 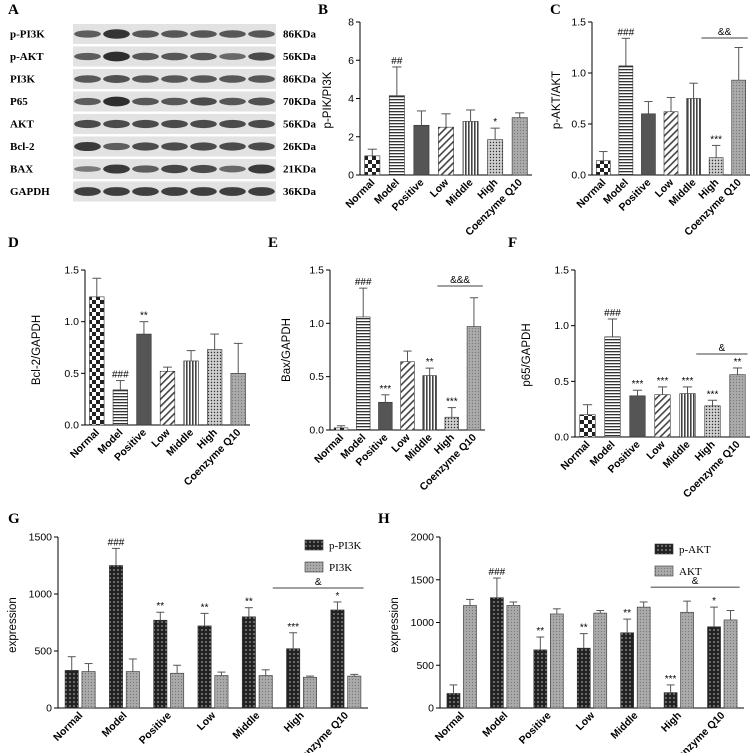 What do you see at coordinates (512, 243) in the screenshot?
I see `panel-letter-f: F` at bounding box center [512, 243].